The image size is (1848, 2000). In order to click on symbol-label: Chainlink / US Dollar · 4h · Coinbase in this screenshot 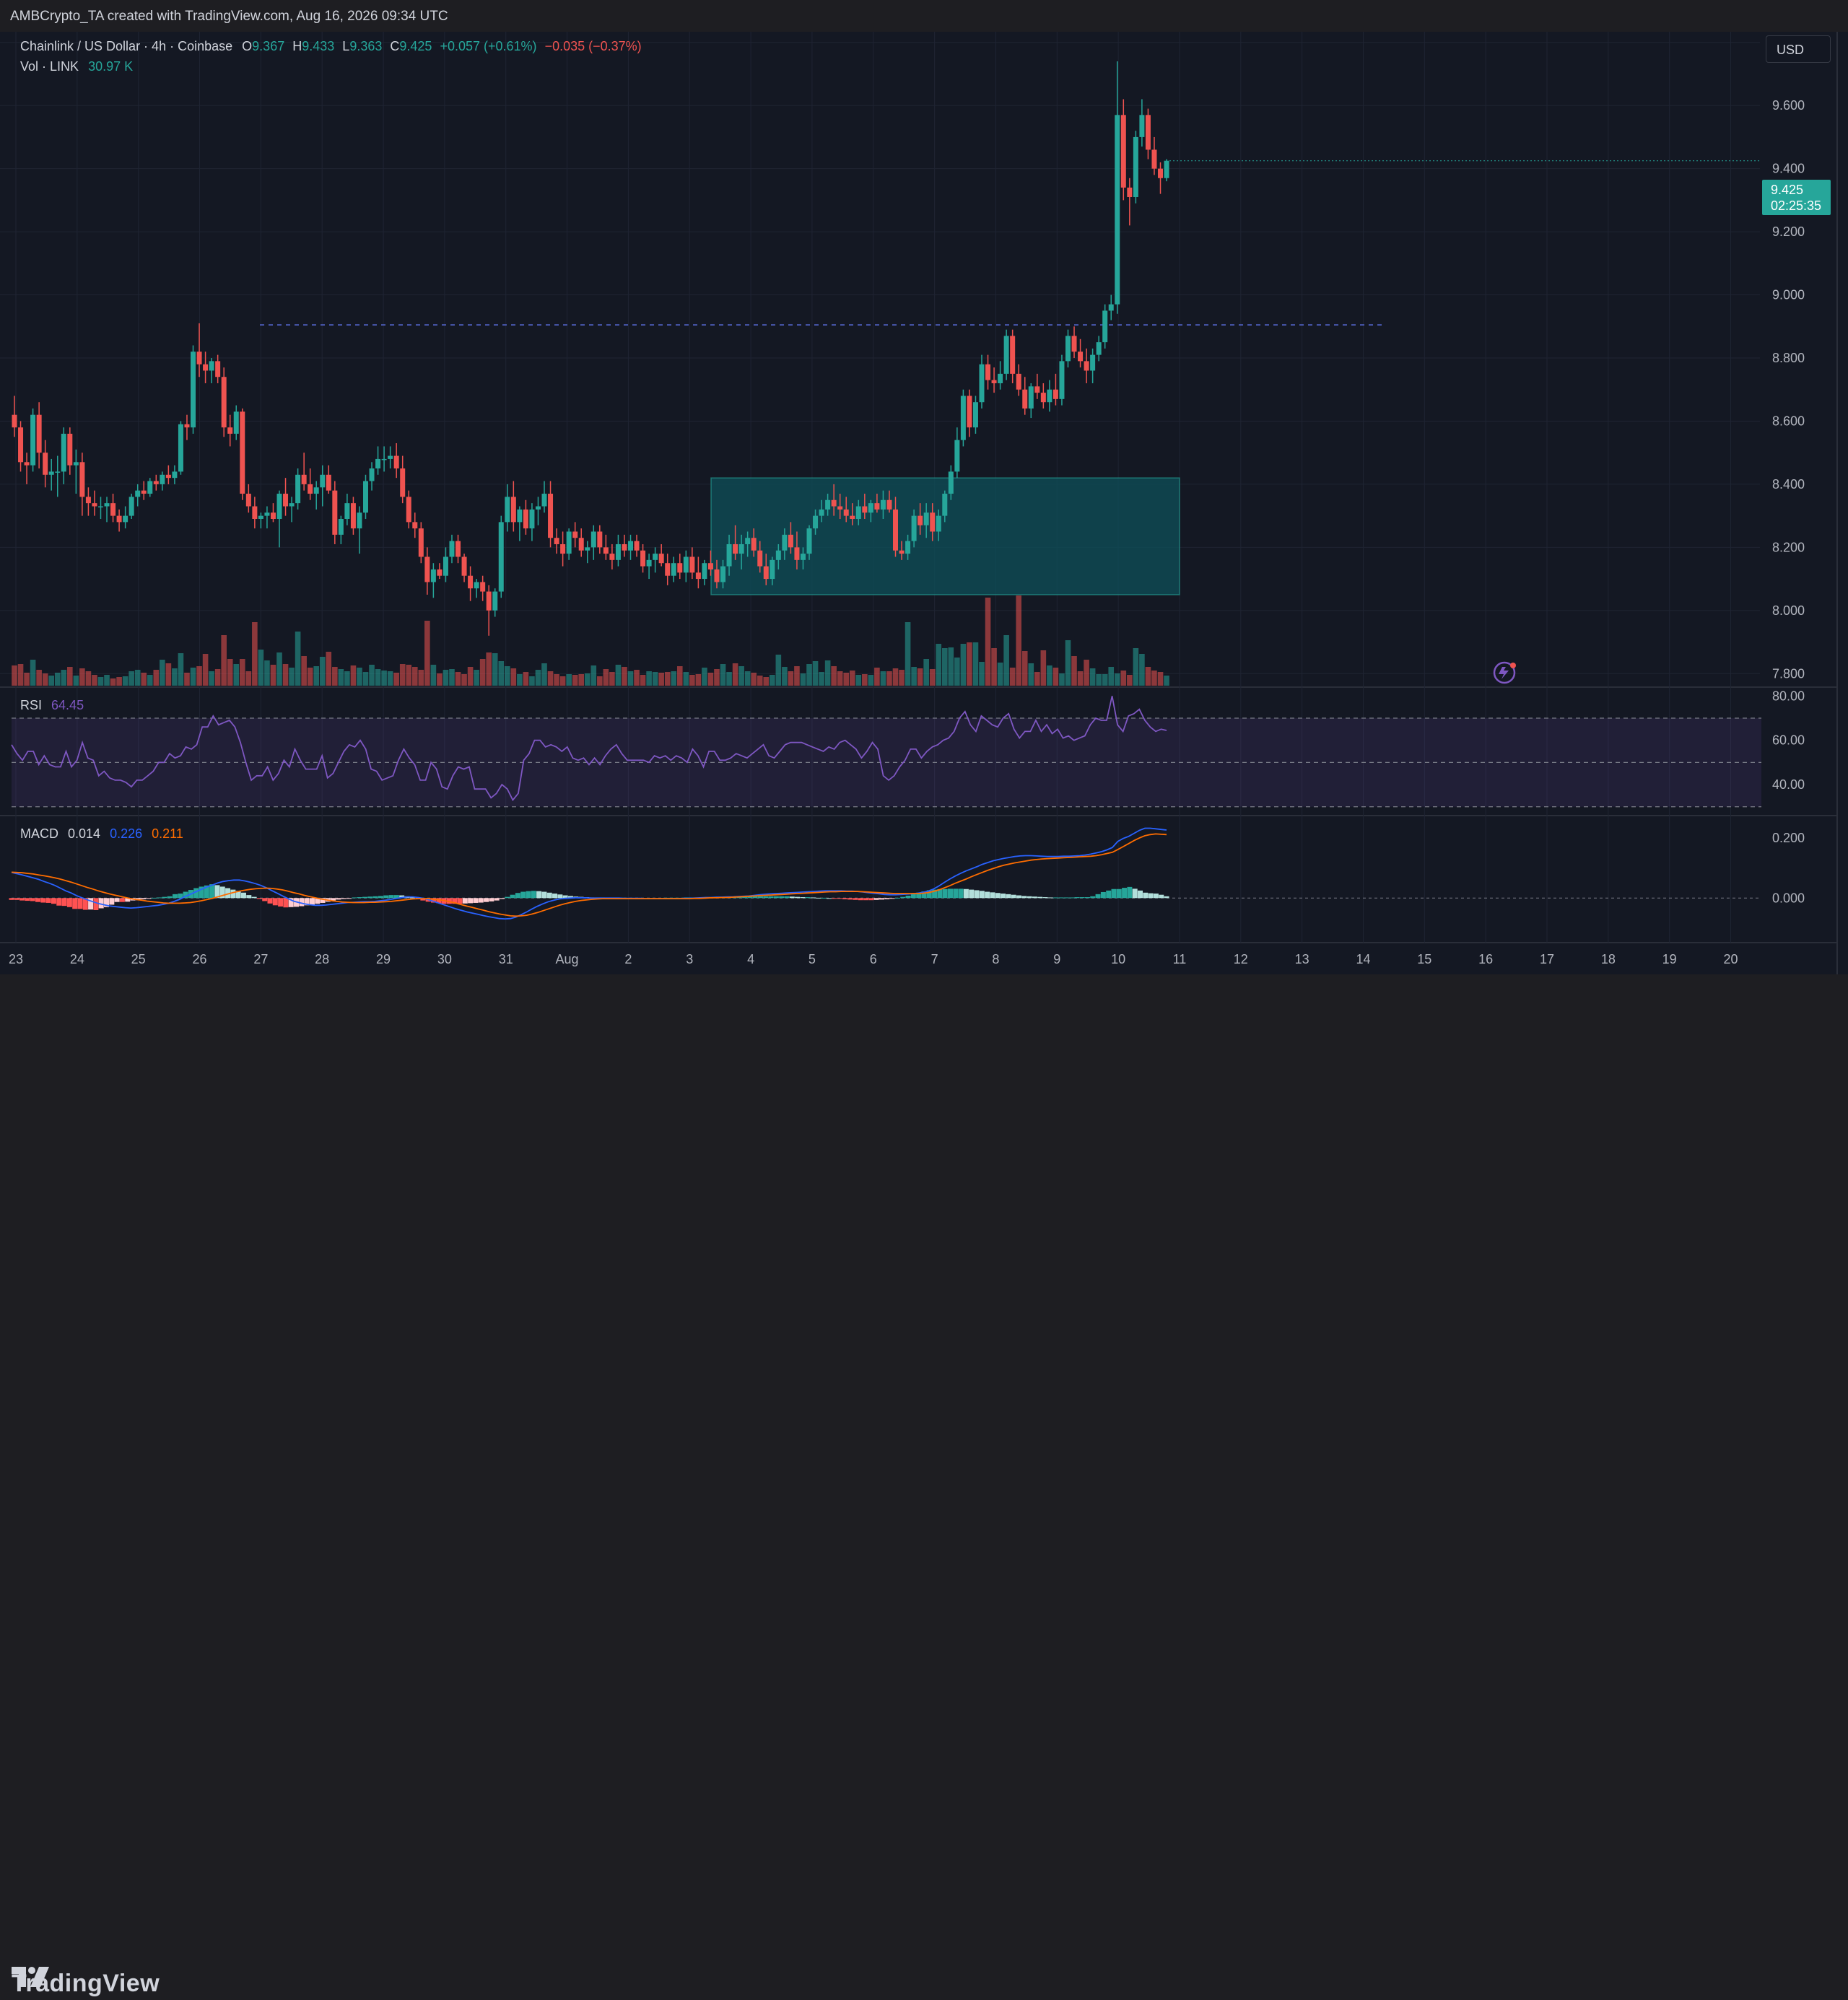, I will do `click(127, 46)`.